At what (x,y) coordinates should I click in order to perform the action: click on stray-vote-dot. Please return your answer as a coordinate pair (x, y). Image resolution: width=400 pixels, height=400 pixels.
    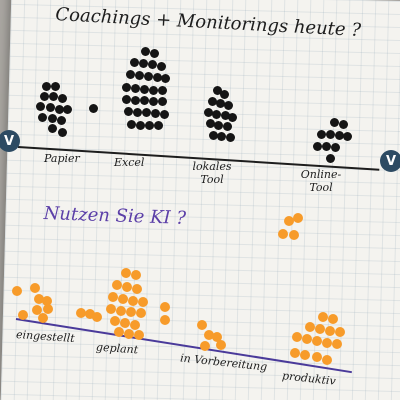
    Looking at the image, I should click on (93, 108).